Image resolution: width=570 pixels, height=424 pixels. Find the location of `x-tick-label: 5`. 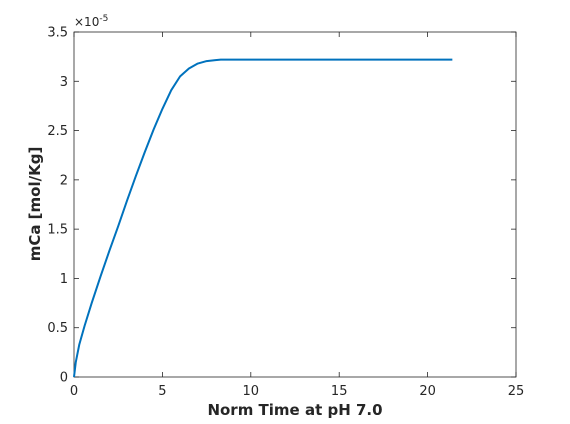

x-tick-label: 5 is located at coordinates (162, 391).